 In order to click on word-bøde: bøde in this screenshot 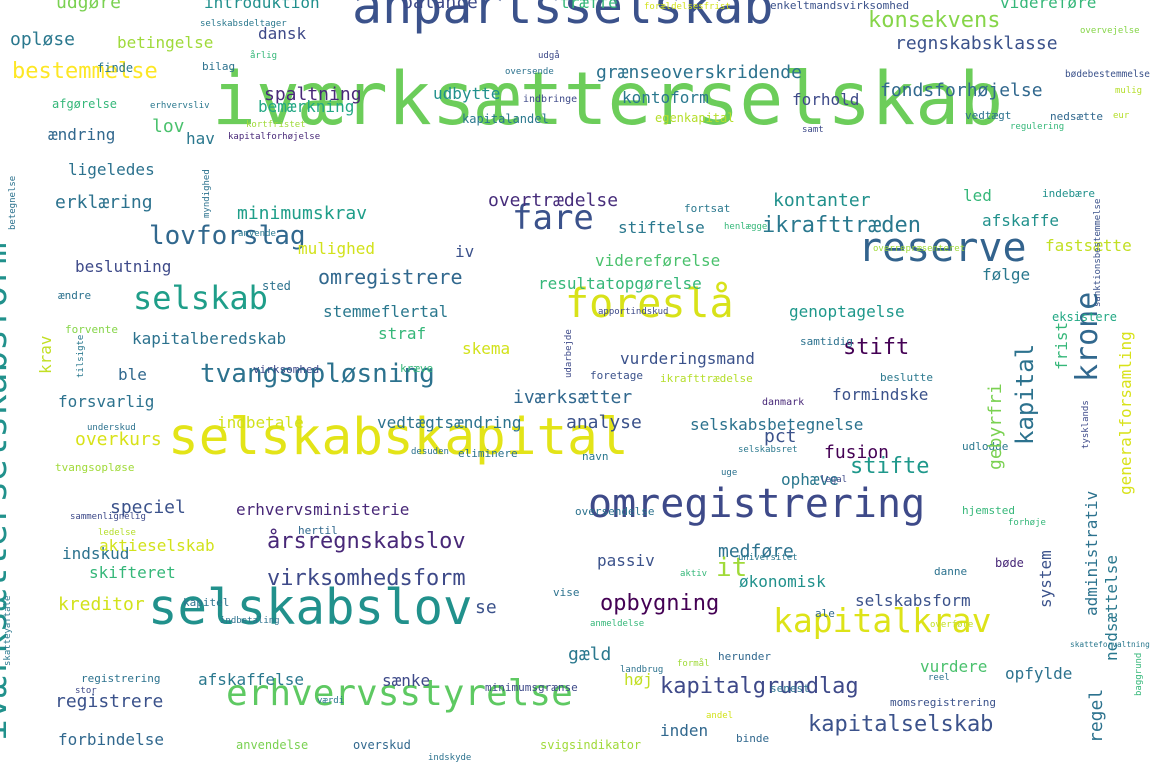, I will do `click(1009, 562)`.